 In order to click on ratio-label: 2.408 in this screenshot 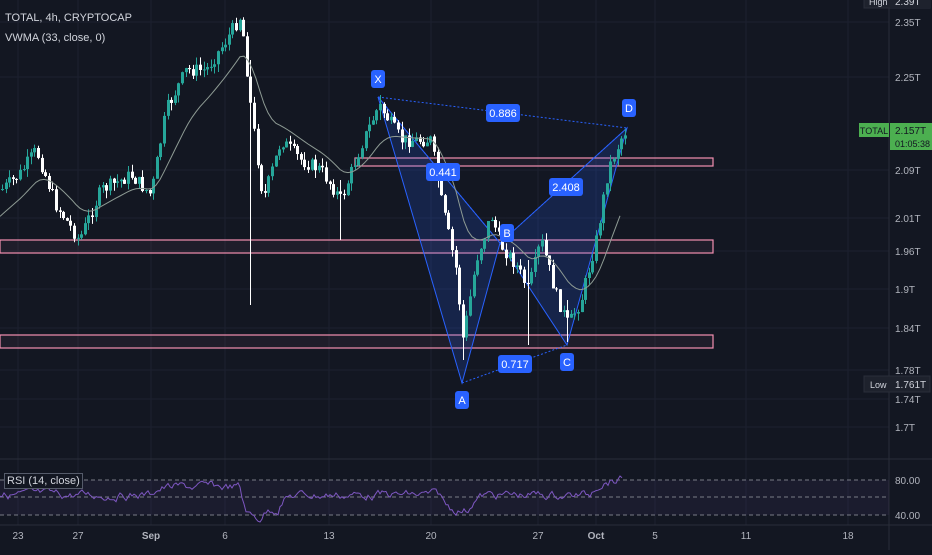, I will do `click(566, 188)`.